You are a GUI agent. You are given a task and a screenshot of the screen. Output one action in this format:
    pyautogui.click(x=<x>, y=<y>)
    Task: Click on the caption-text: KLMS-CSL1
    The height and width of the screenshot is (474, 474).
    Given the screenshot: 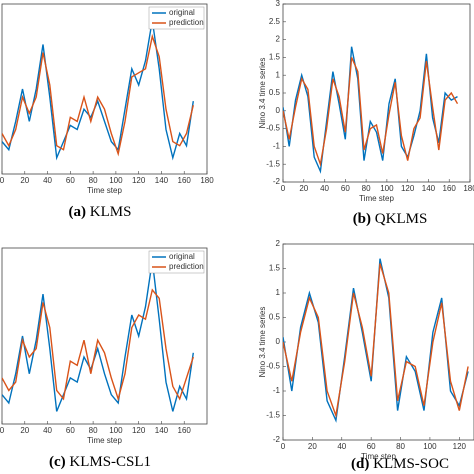 What is the action you would take?
    pyautogui.click(x=110, y=462)
    